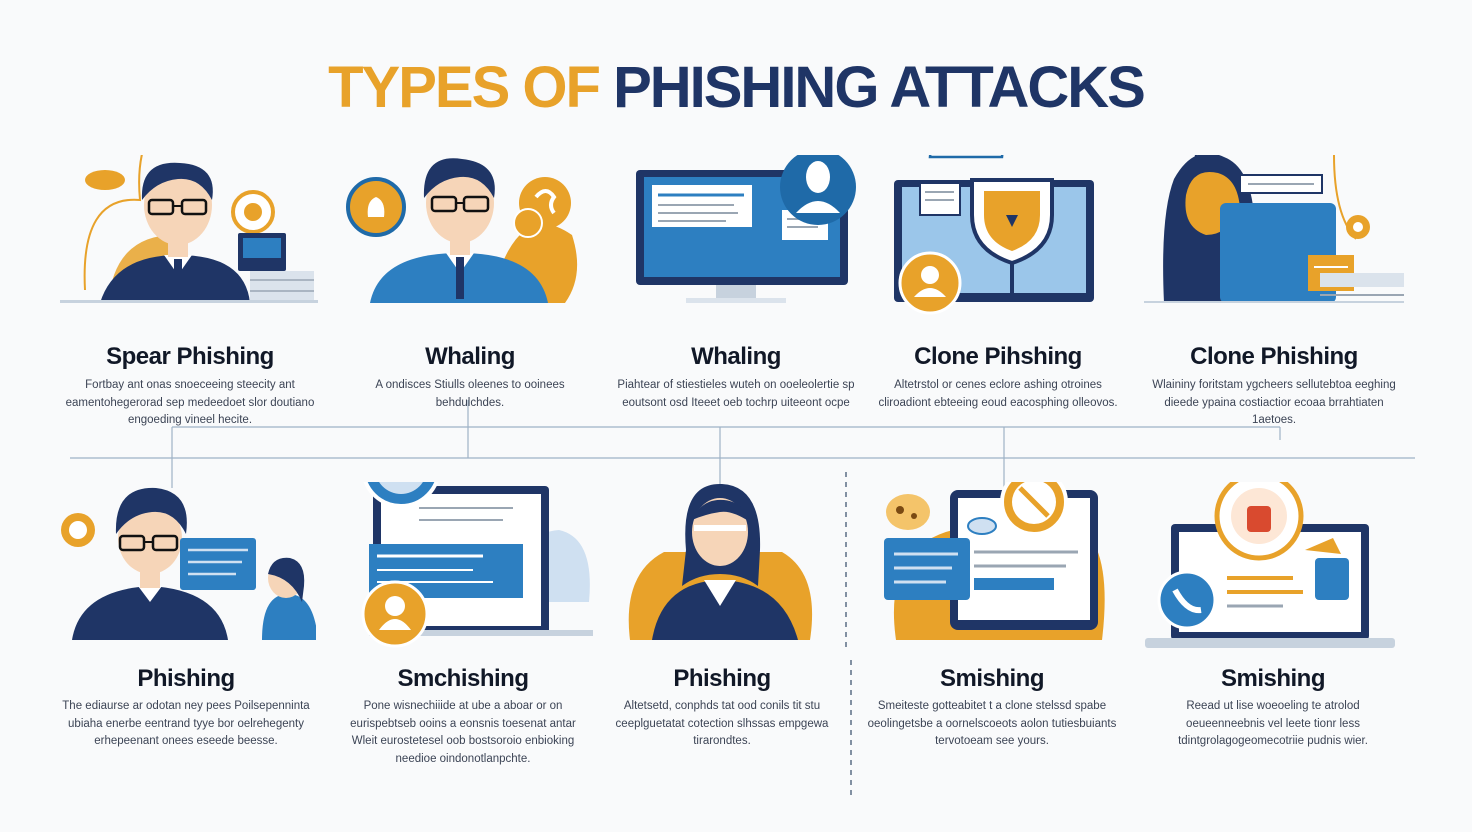  What do you see at coordinates (150, 613) in the screenshot?
I see `man-icon` at bounding box center [150, 613].